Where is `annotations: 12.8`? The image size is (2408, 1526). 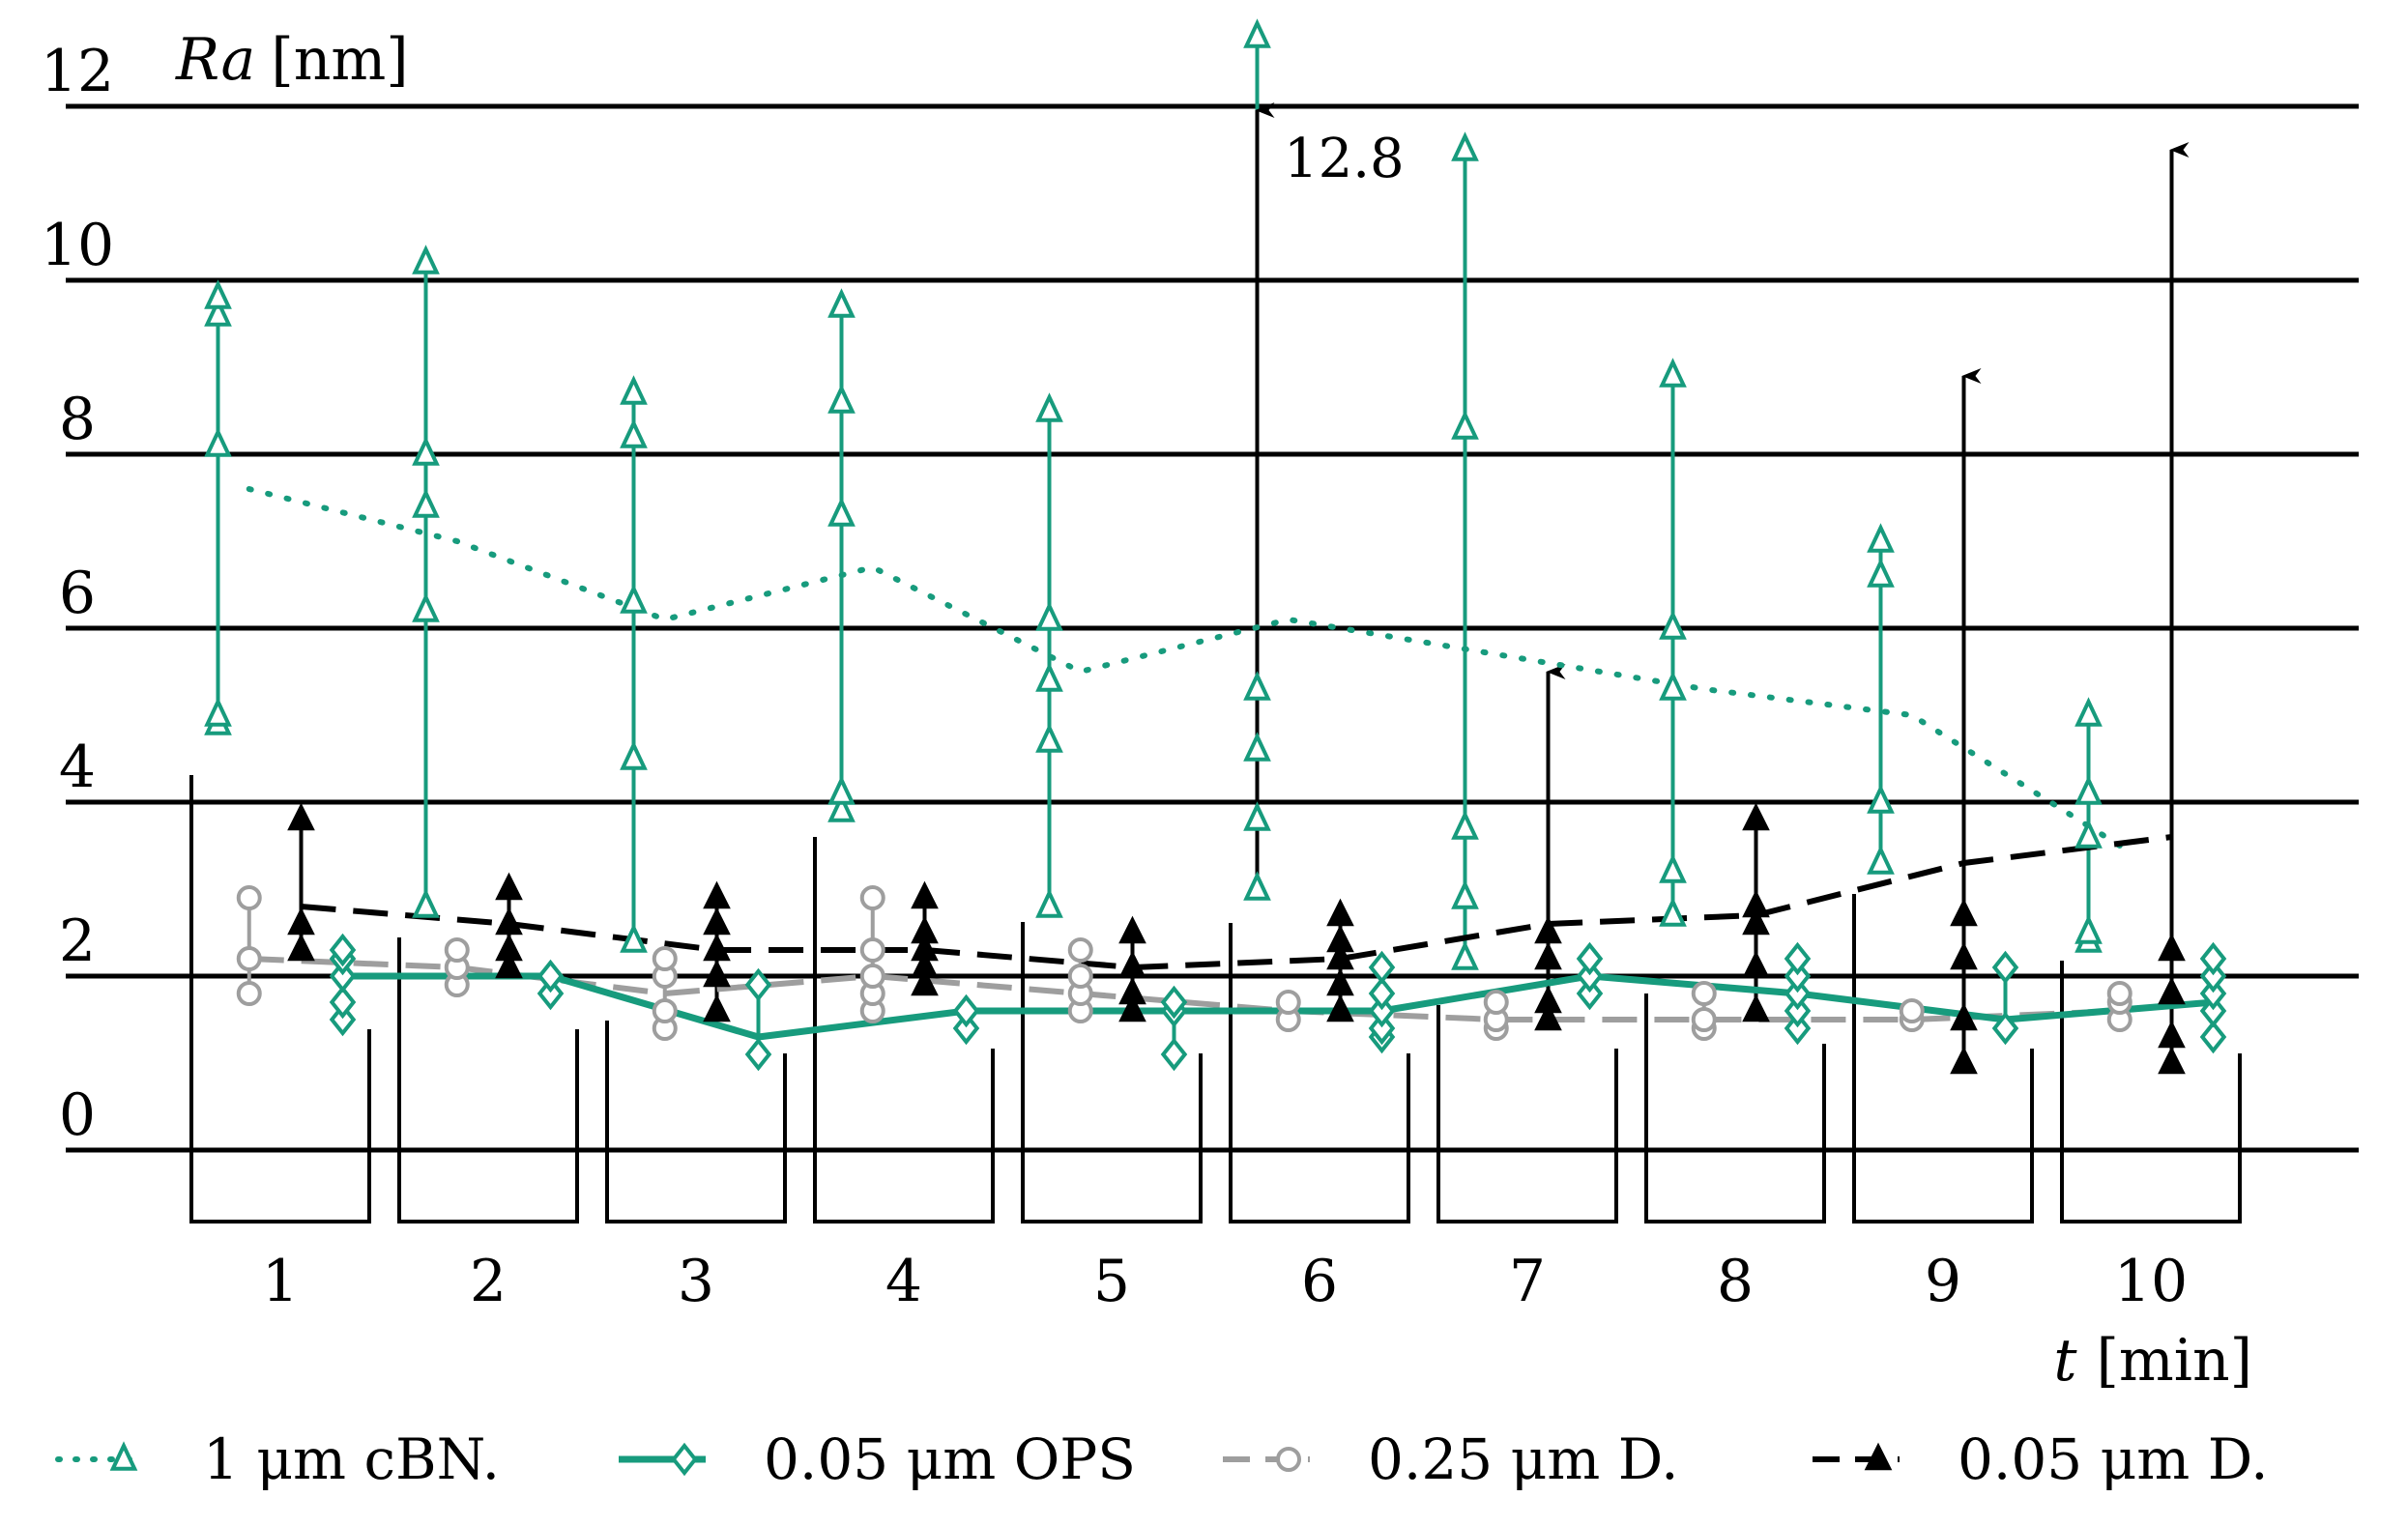
annotations: 12.8 is located at coordinates (1344, 159).